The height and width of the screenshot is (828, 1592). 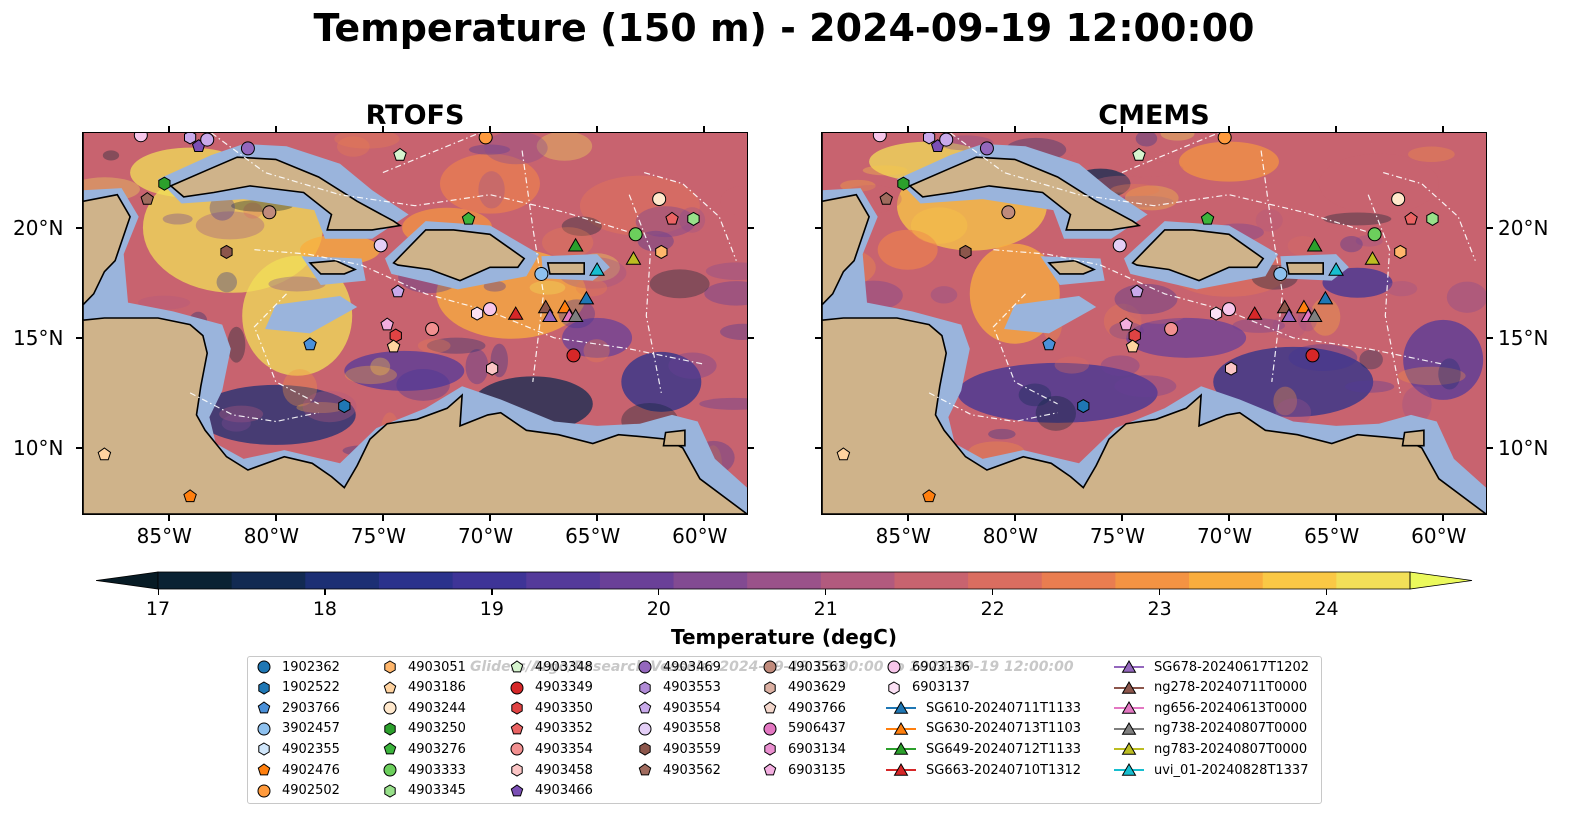 What do you see at coordinates (804, 688) in the screenshot?
I see `legend-item: 4903629` at bounding box center [804, 688].